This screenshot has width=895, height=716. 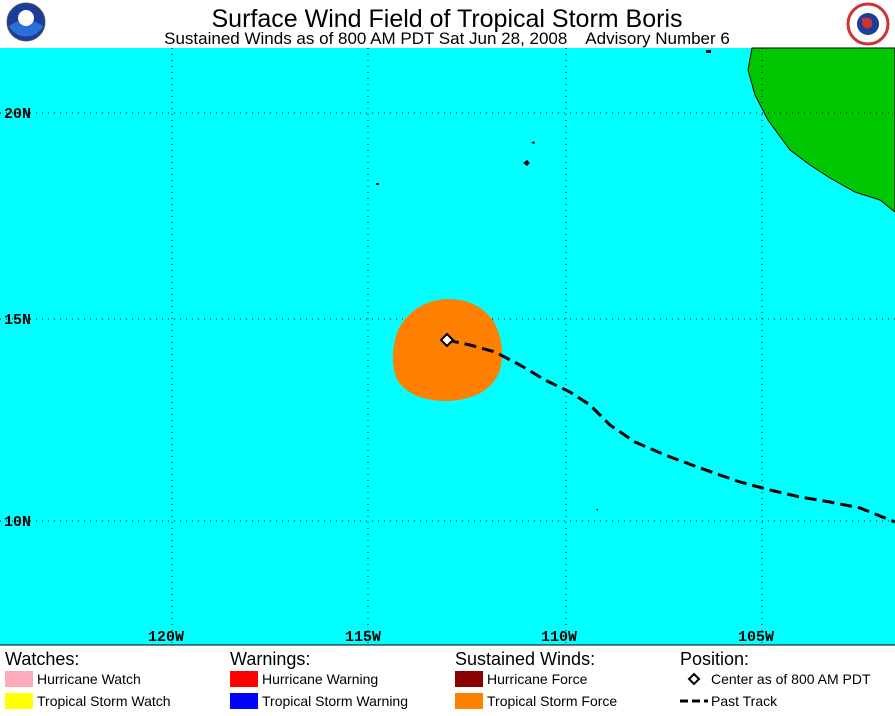 I want to click on legend-heading: Position:, so click(x=714, y=659).